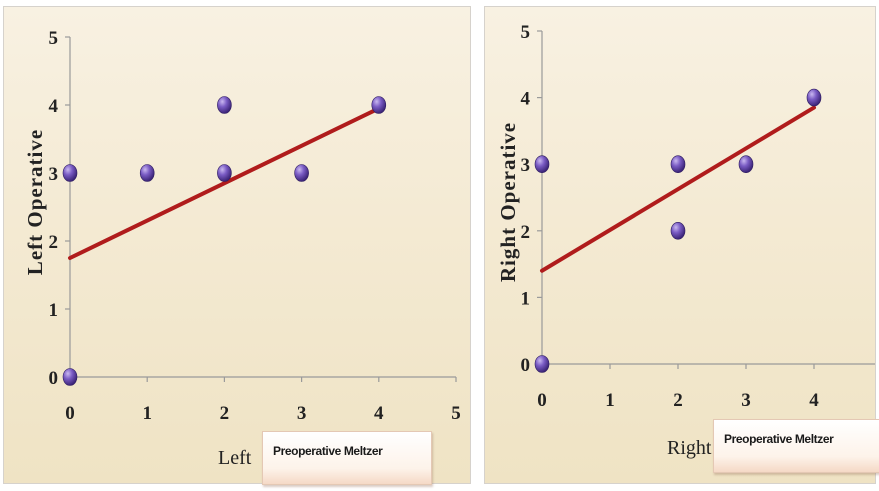  I want to click on left-x-tick-label: 3, so click(302, 413).